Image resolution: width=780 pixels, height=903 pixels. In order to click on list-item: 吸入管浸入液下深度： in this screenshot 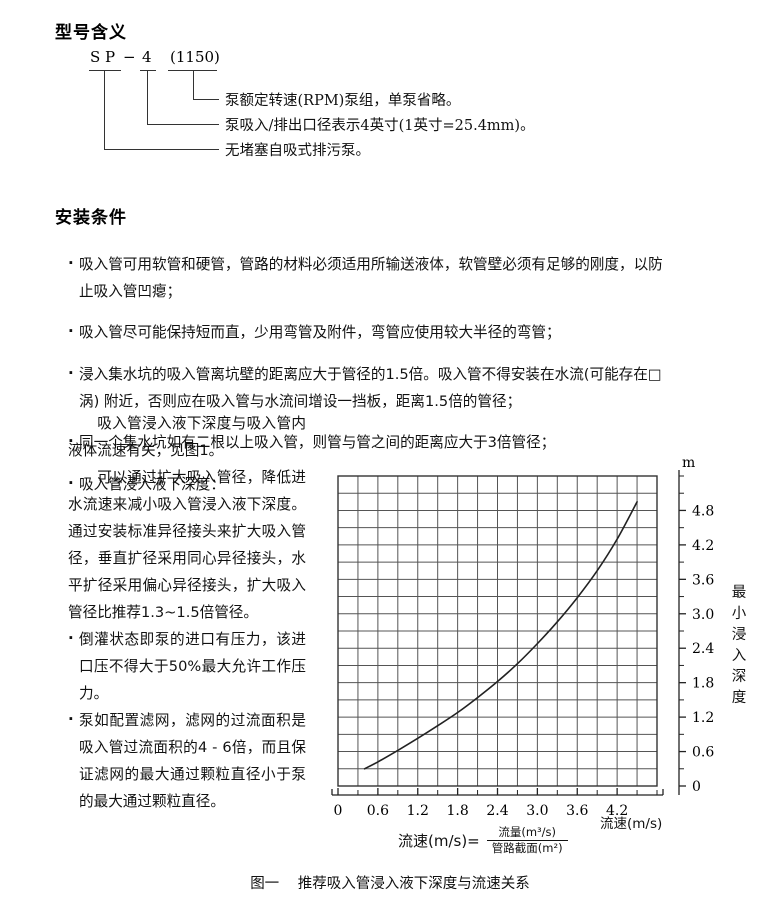, I will do `click(368, 484)`.